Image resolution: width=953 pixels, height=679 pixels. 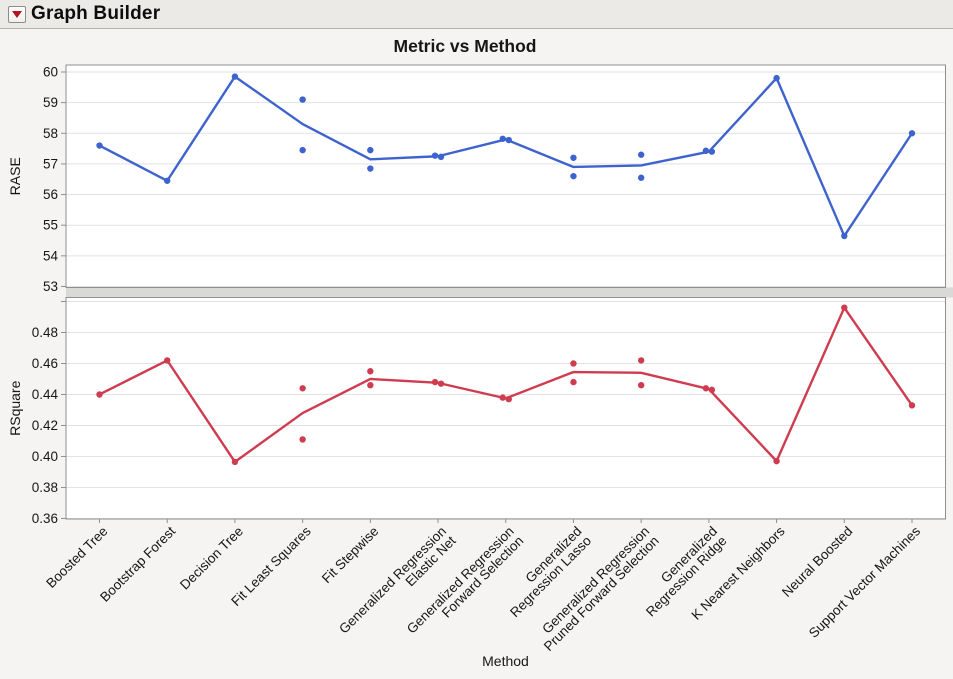 I want to click on x-axis-title: Method, so click(x=505, y=661).